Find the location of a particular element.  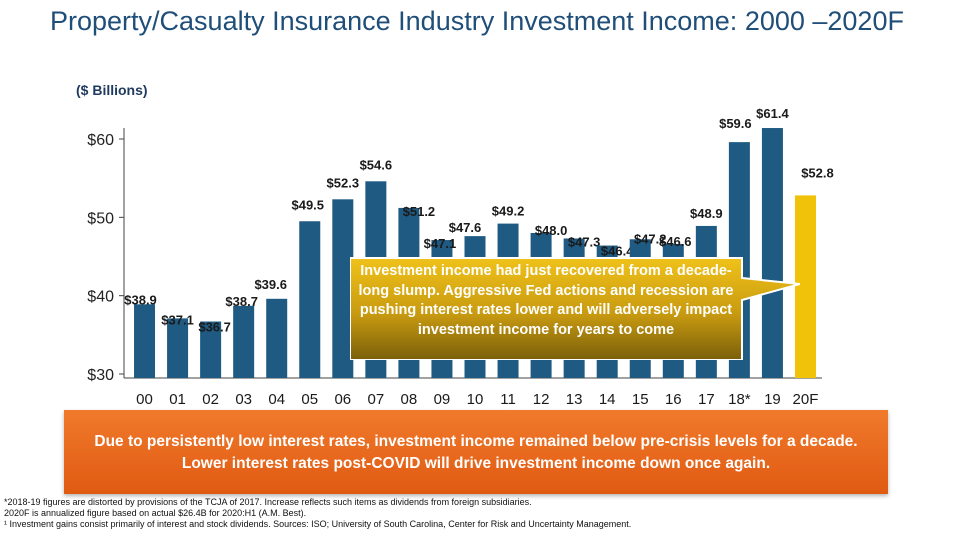

x-tick-label: 16 is located at coordinates (673, 399).